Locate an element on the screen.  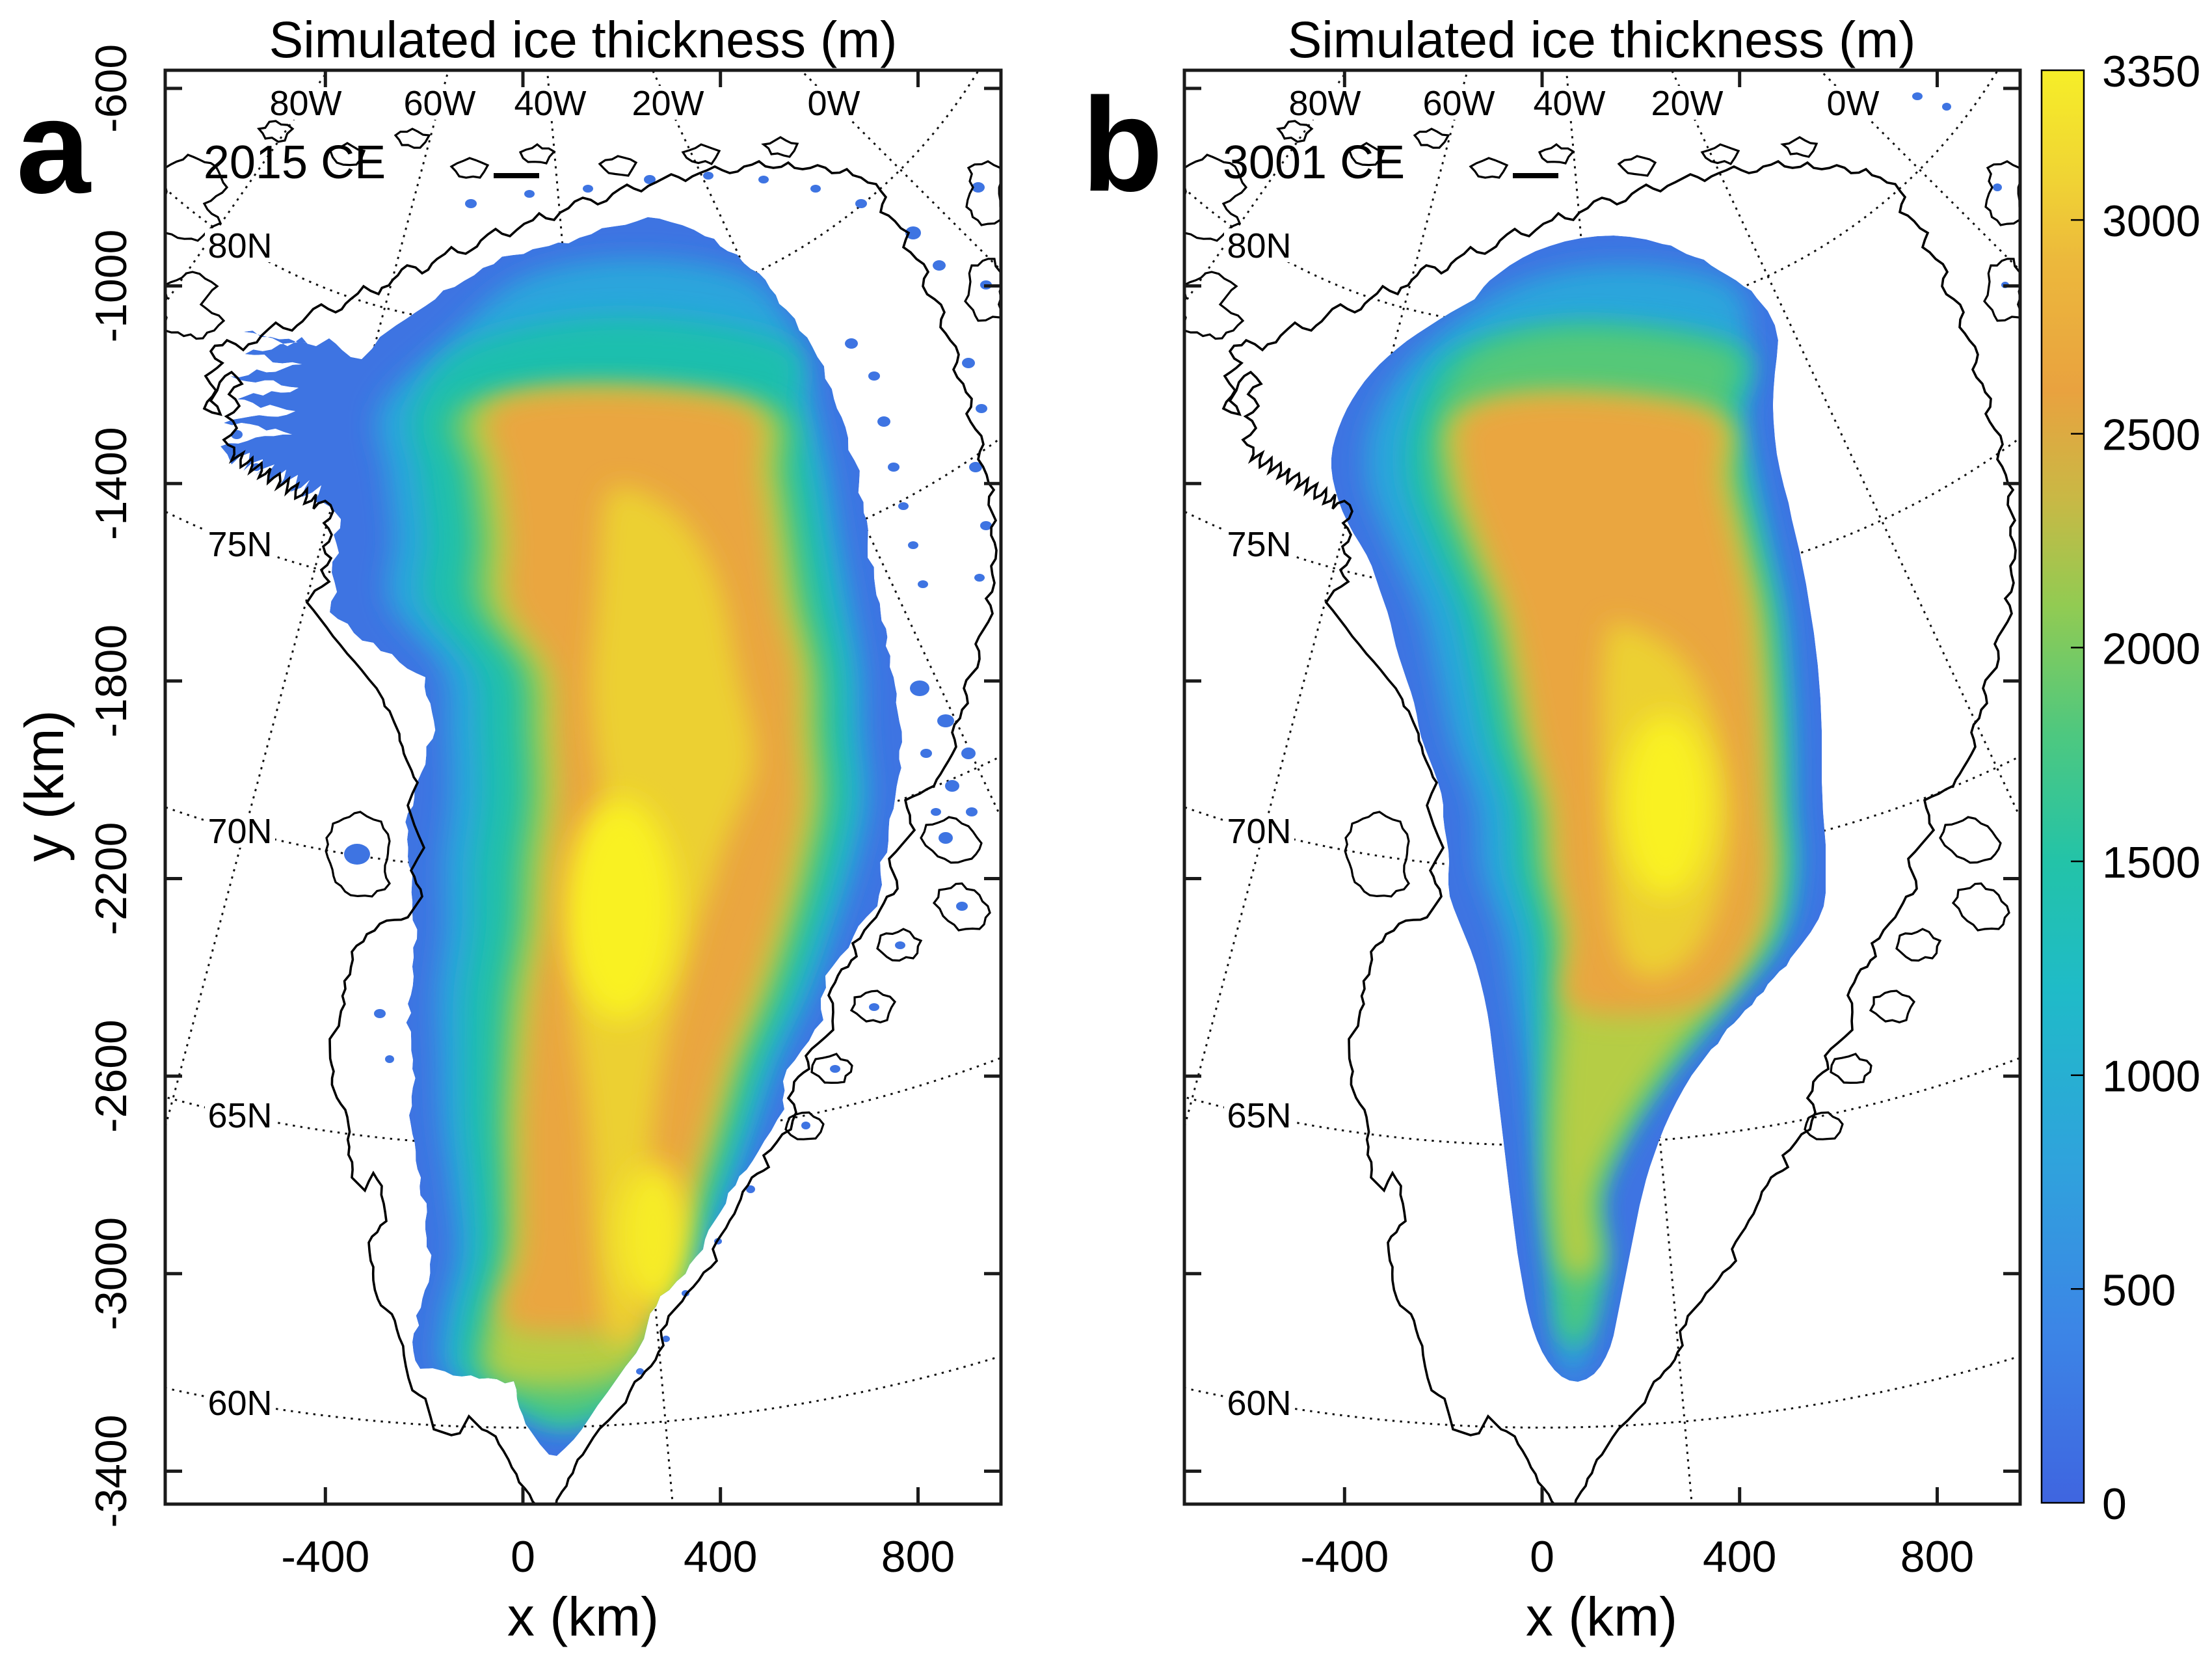
svg-text: 500 is located at coordinates (2139, 1290).